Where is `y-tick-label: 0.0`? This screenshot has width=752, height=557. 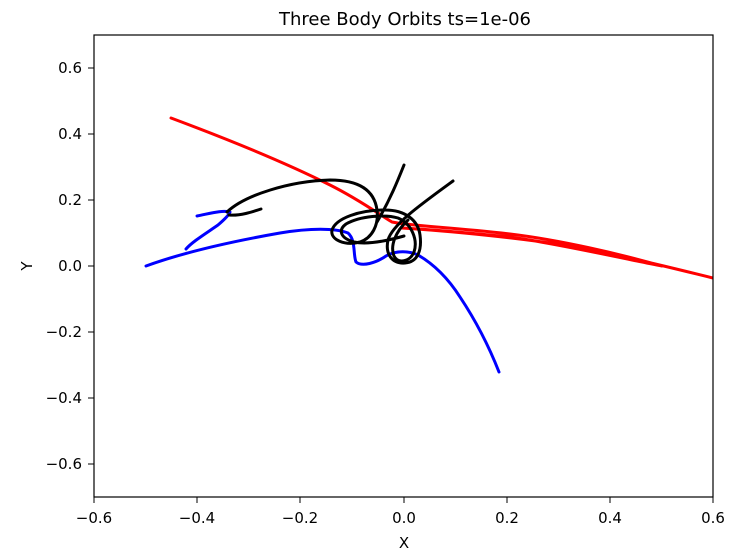 y-tick-label: 0.0 is located at coordinates (70, 266).